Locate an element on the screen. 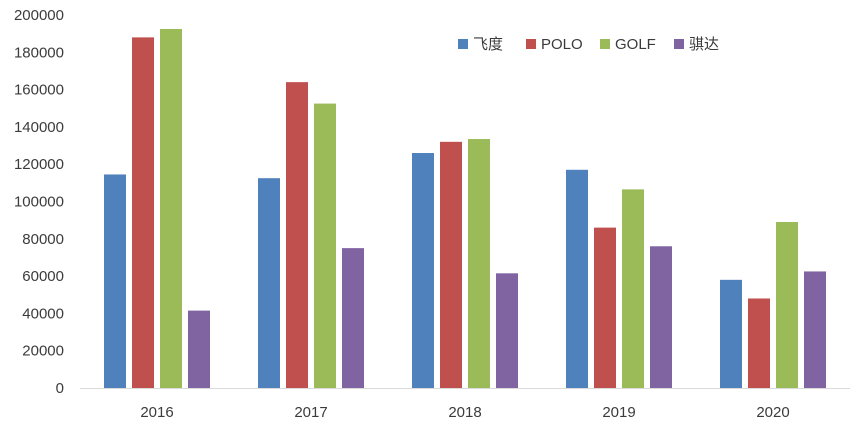 Image resolution: width=864 pixels, height=432 pixels. y-tick-label: 100000 is located at coordinates (39, 202).